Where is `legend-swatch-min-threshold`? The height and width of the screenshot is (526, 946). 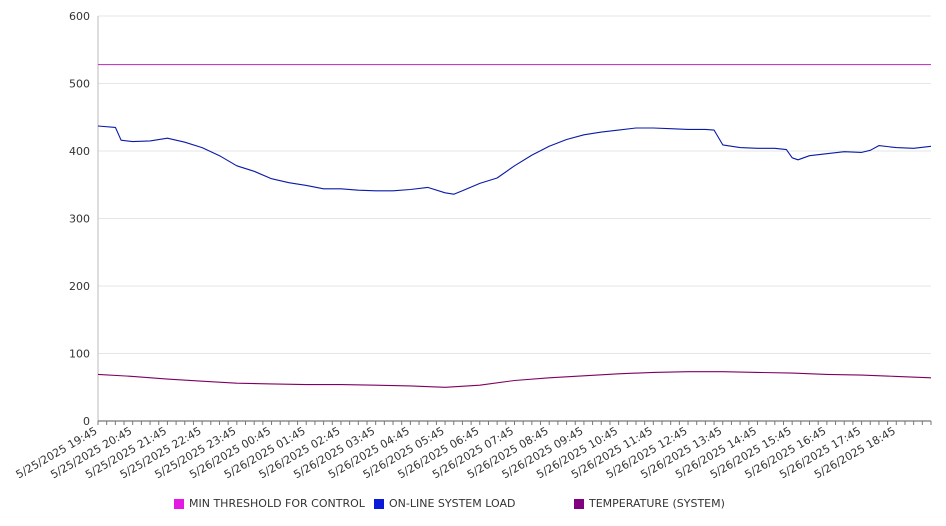 legend-swatch-min-threshold is located at coordinates (179, 503).